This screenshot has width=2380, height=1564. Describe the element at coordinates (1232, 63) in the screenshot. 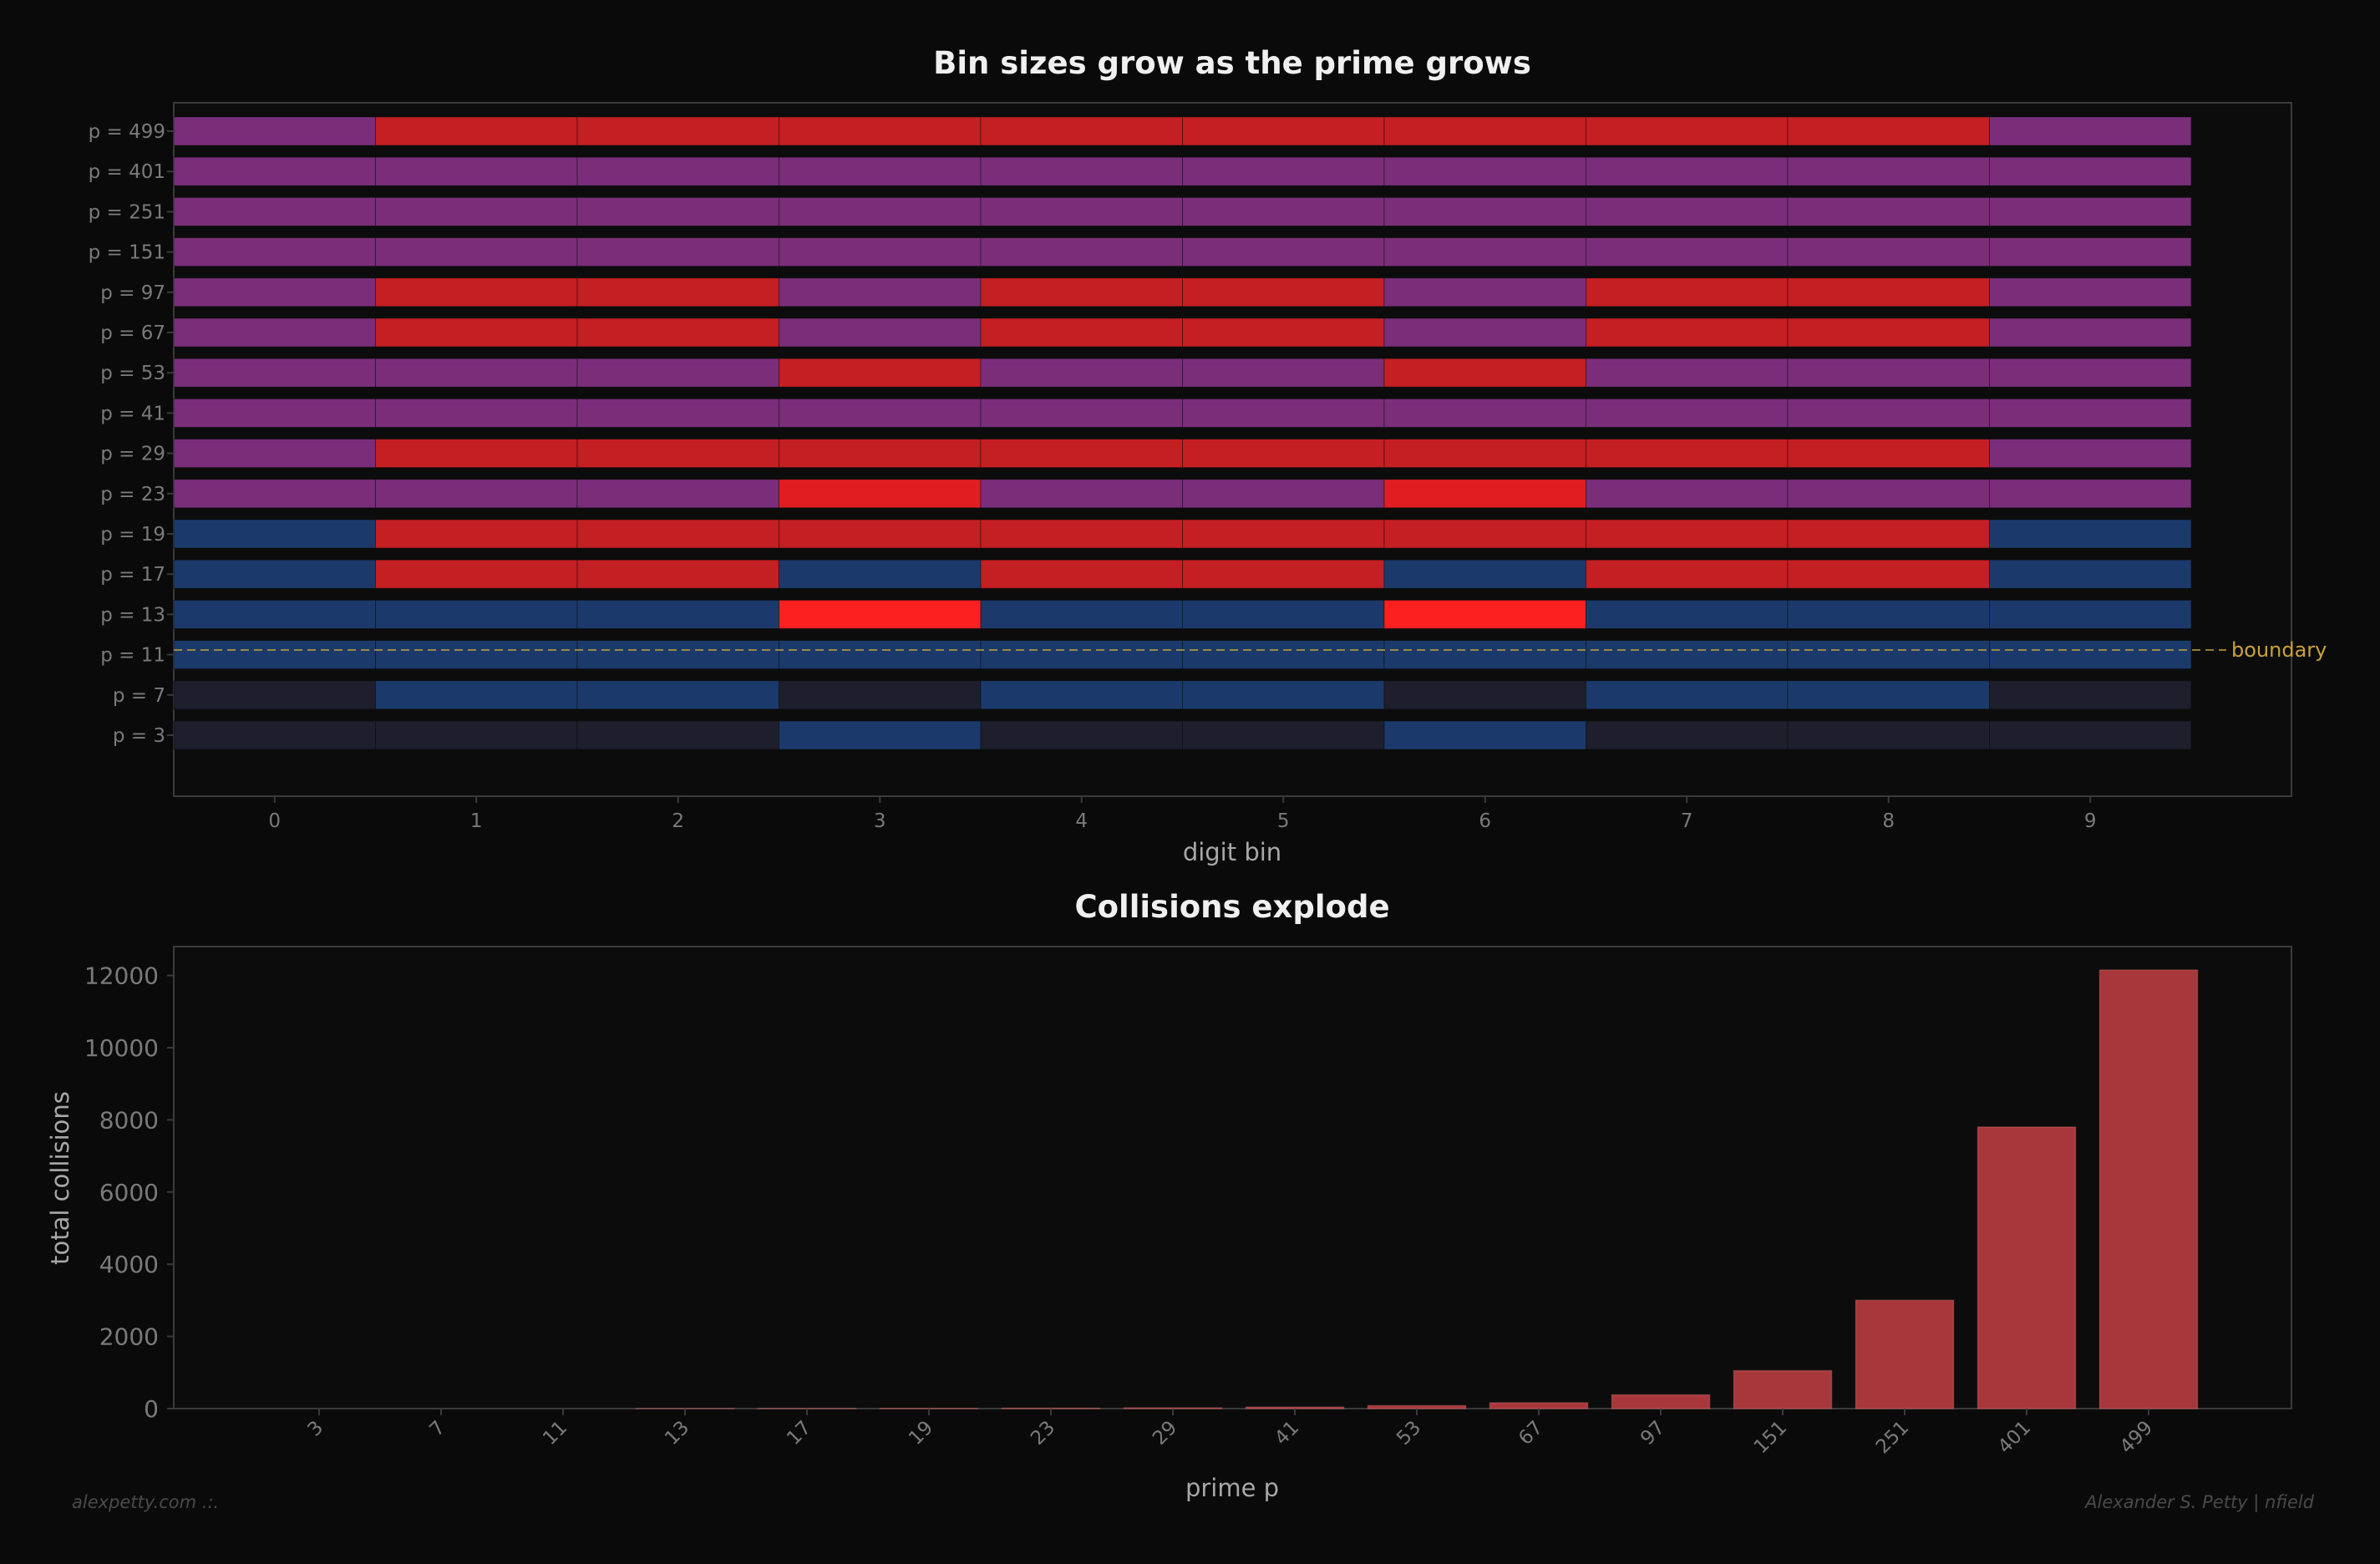

I see `heatmap-title: Bin sizes grow as the prime grows` at that location.